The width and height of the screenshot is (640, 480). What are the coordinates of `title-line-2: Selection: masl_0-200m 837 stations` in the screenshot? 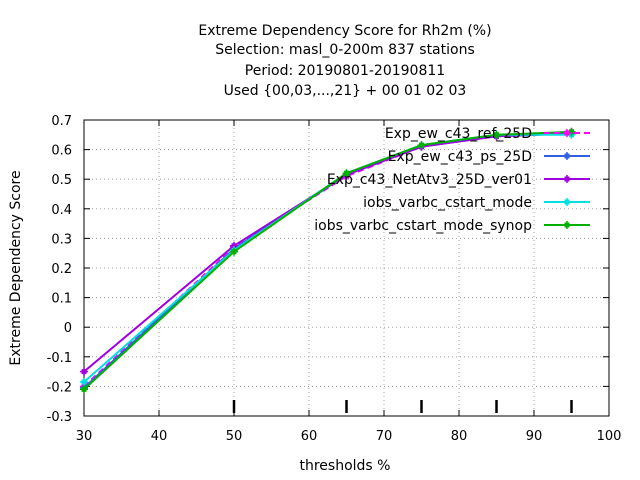 It's located at (345, 50).